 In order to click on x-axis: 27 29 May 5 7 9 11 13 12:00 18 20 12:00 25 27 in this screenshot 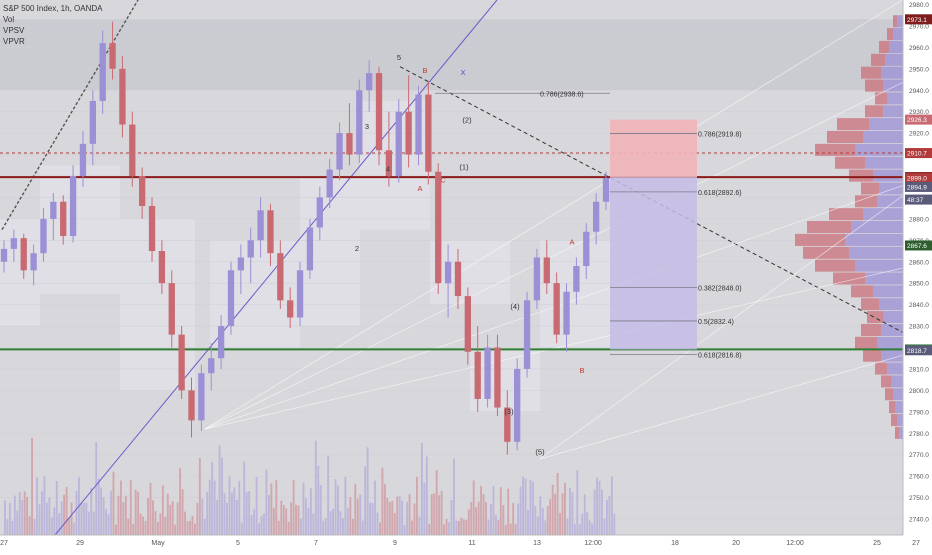, I will do `click(466, 542)`.